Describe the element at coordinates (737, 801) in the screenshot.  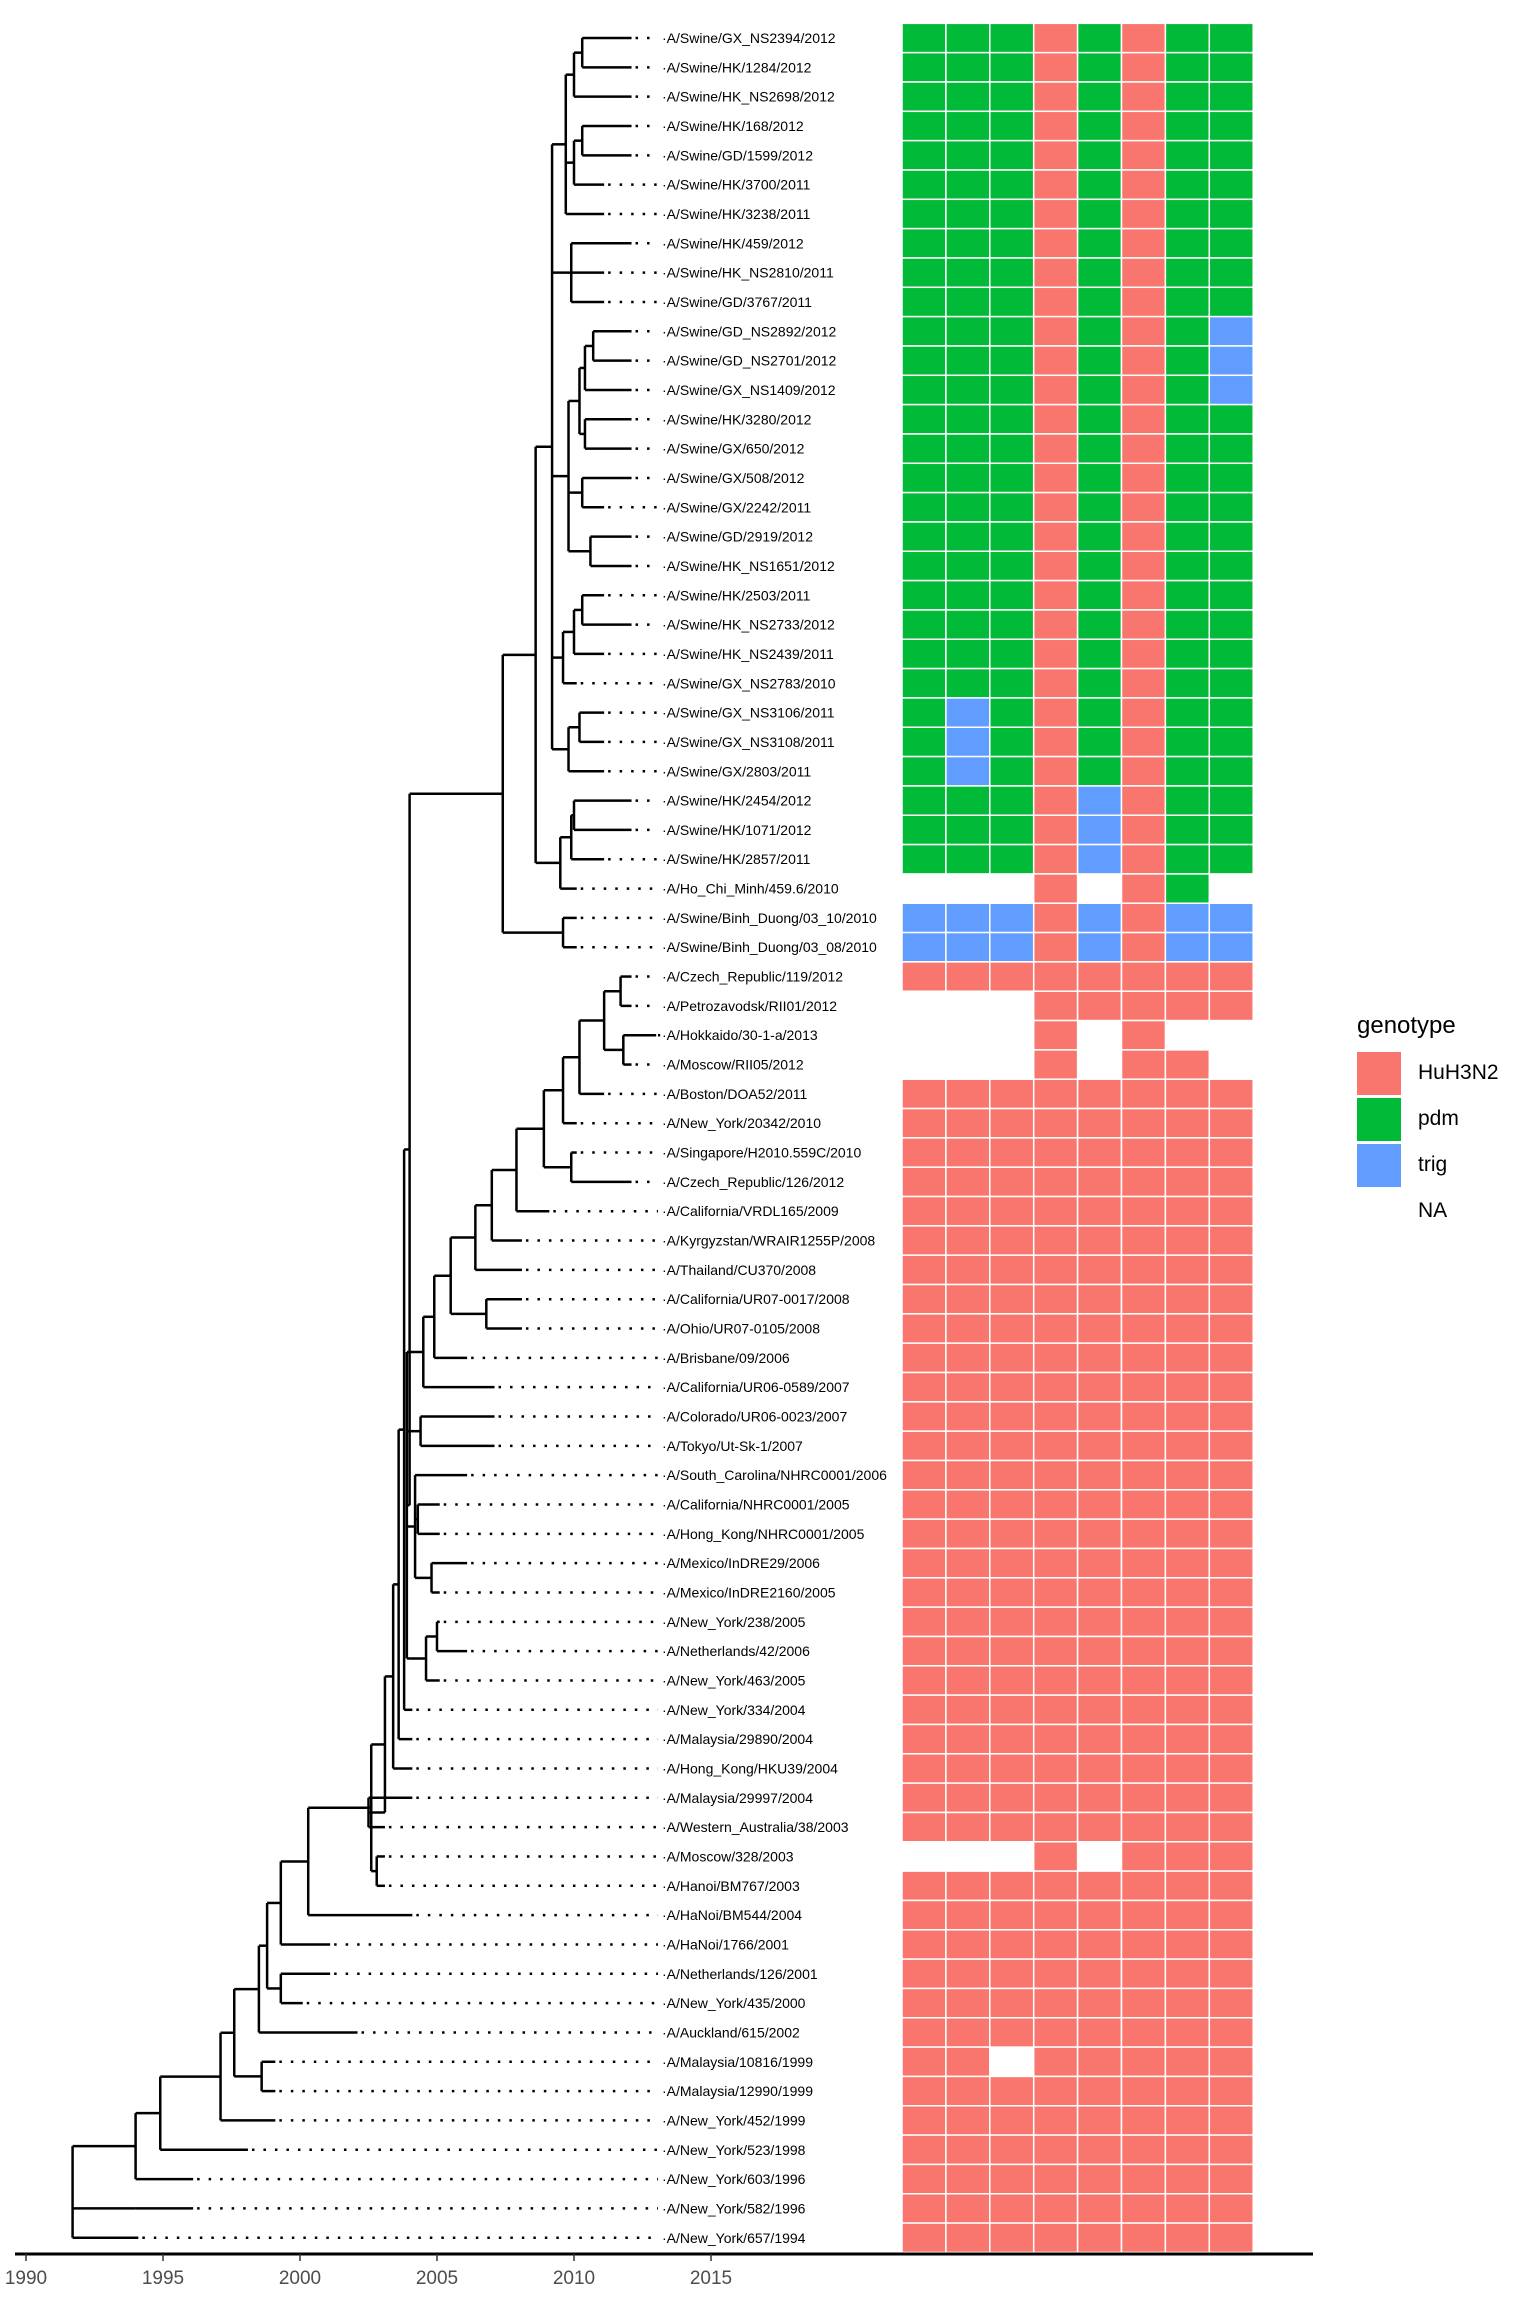
I see `tip-label: ·A/Swine/HK/2454/2012` at that location.